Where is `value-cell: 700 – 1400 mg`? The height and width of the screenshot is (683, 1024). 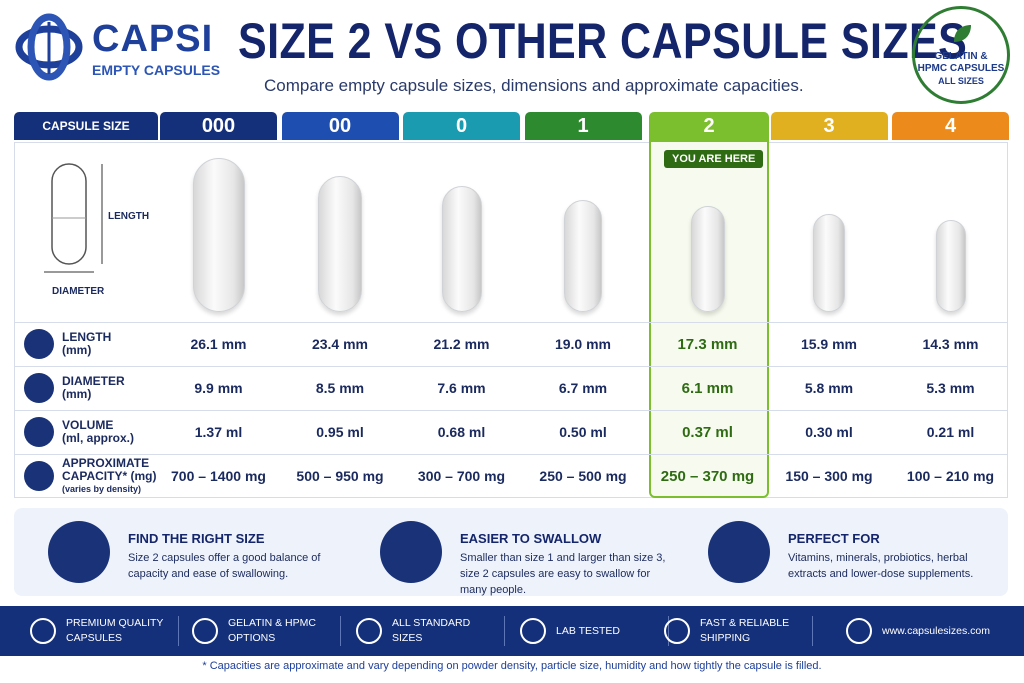
value-cell: 700 – 1400 mg is located at coordinates (218, 476).